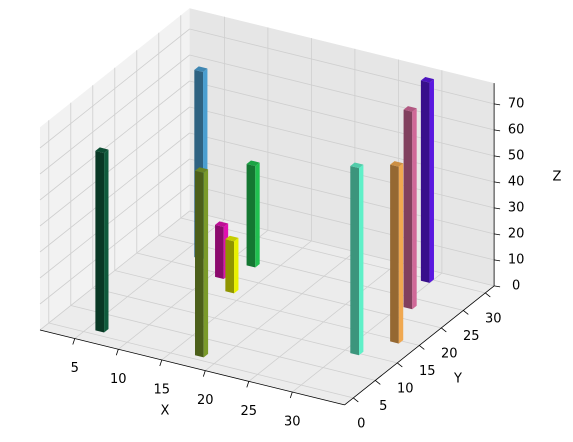  Describe the element at coordinates (457, 379) in the screenshot. I see `y-axis-label: Y` at that location.